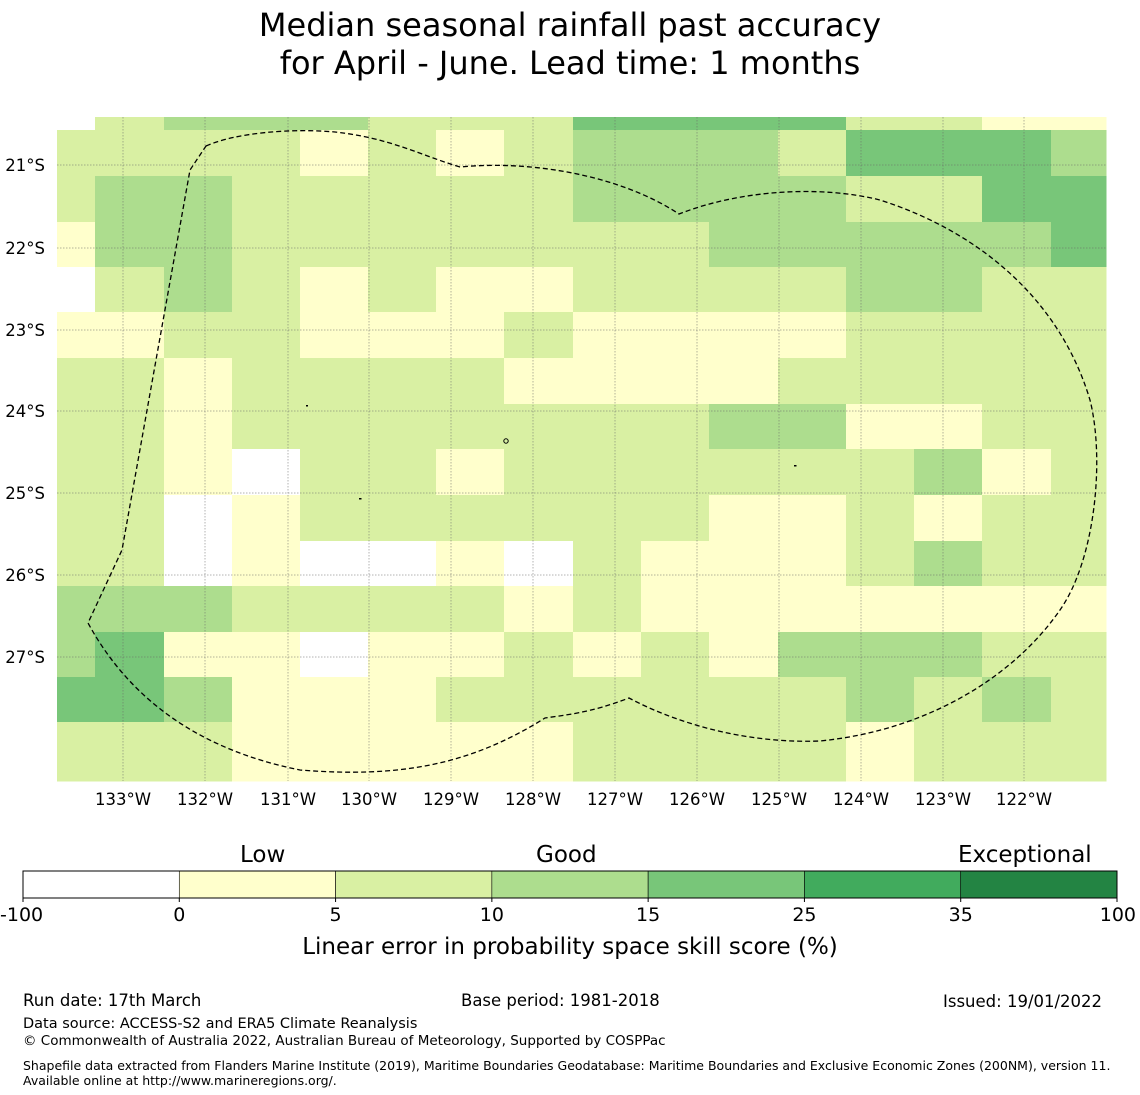 This screenshot has height=1095, width=1140. What do you see at coordinates (263, 855) in the screenshot?
I see `category-low: Low` at bounding box center [263, 855].